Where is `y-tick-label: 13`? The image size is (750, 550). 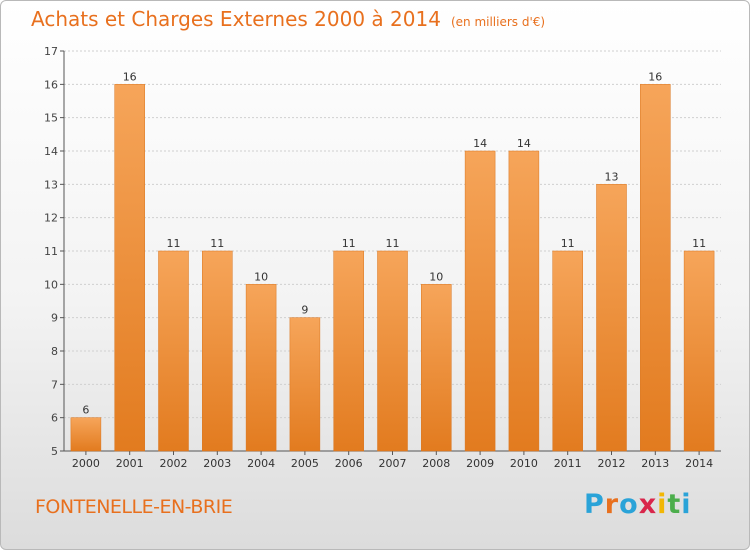
y-tick-label: 13 is located at coordinates (51, 184).